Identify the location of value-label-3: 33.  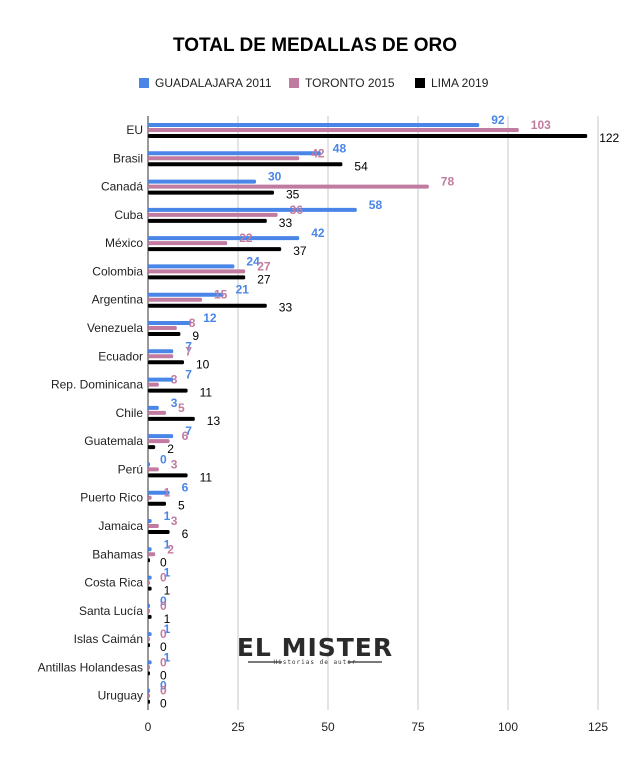
(286, 308).